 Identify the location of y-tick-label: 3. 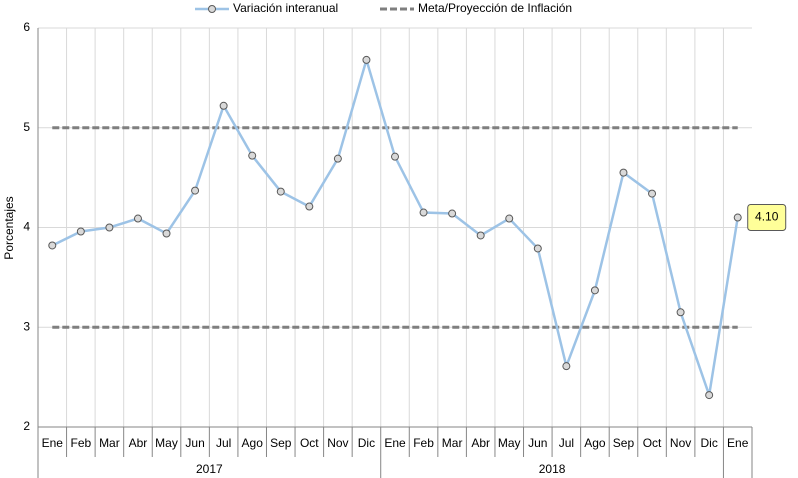
(26, 326).